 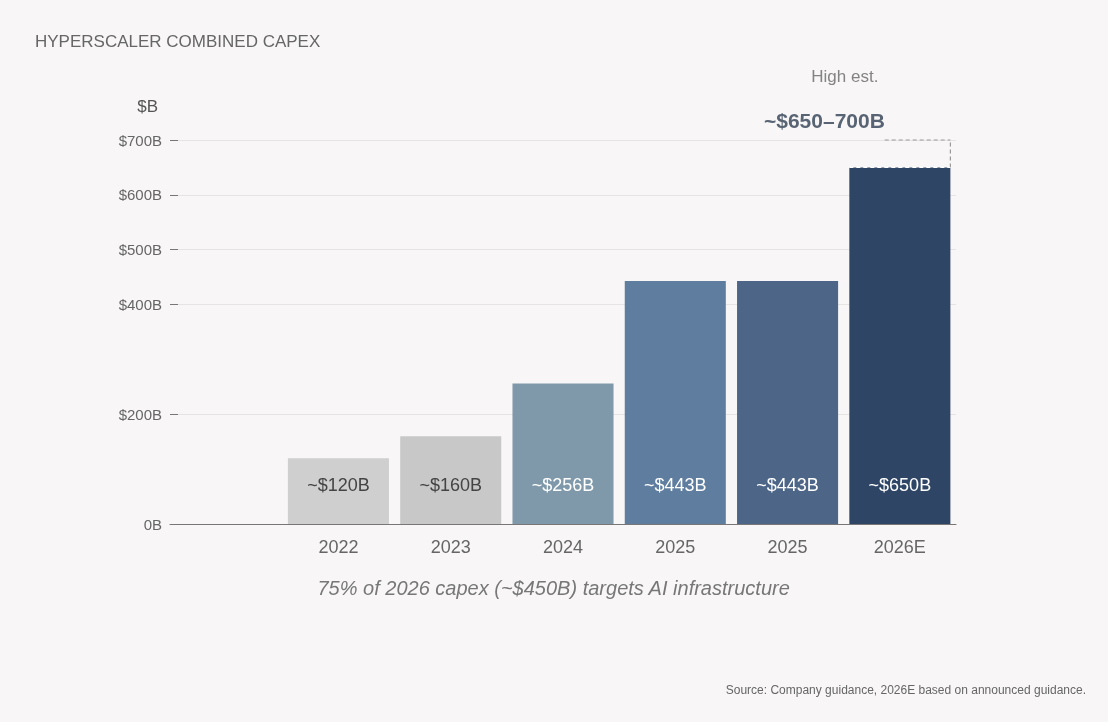 What do you see at coordinates (178, 41) in the screenshot?
I see `chart-title: HYPERSCALER COMBINED CAPEX` at bounding box center [178, 41].